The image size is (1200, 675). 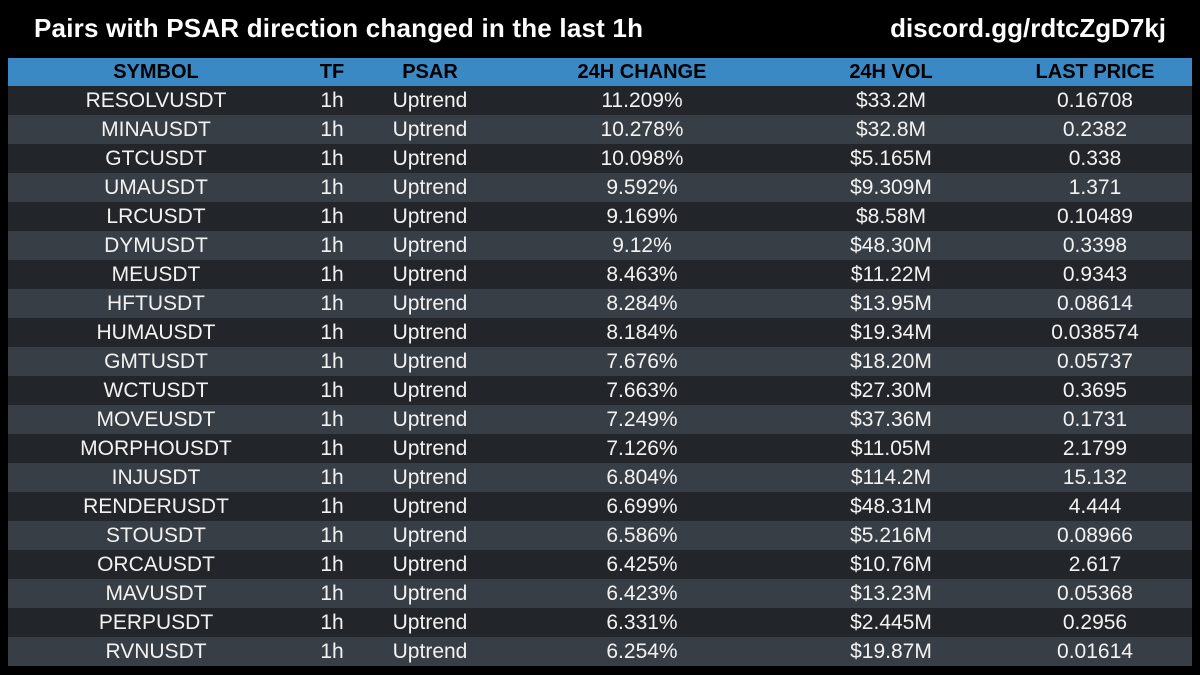 What do you see at coordinates (642, 419) in the screenshot?
I see `change-cell: 7.249%` at bounding box center [642, 419].